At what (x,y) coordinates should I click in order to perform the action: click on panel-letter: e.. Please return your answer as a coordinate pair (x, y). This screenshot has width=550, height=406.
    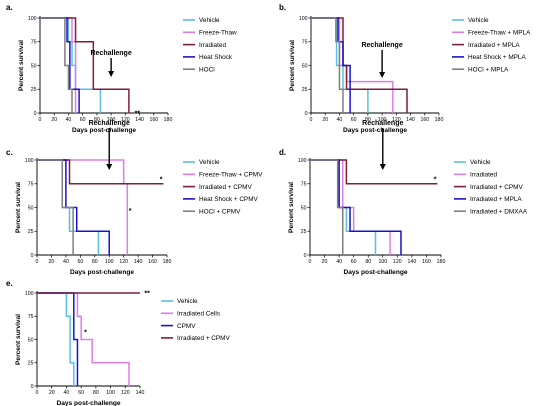
    Looking at the image, I should click on (9, 283).